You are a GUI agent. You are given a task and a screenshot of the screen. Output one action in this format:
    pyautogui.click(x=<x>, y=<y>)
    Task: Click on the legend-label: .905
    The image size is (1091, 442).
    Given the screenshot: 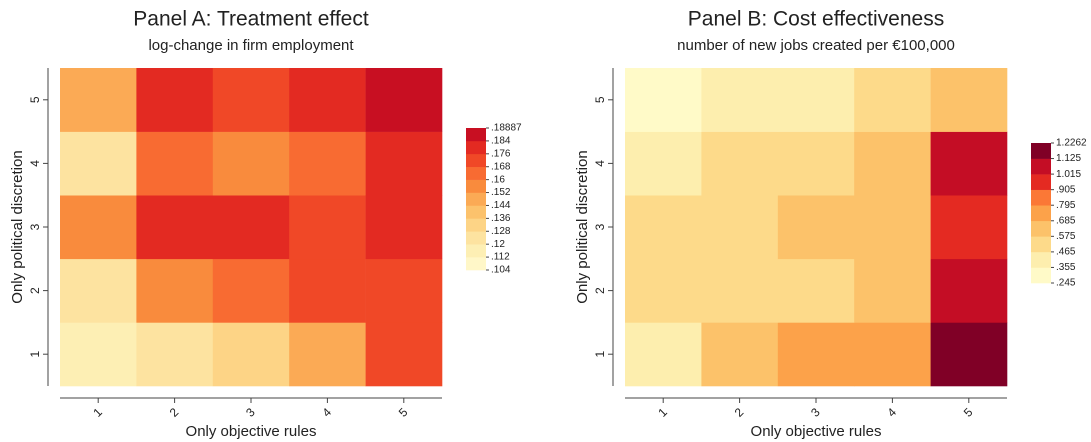 What is the action you would take?
    pyautogui.click(x=1066, y=189)
    